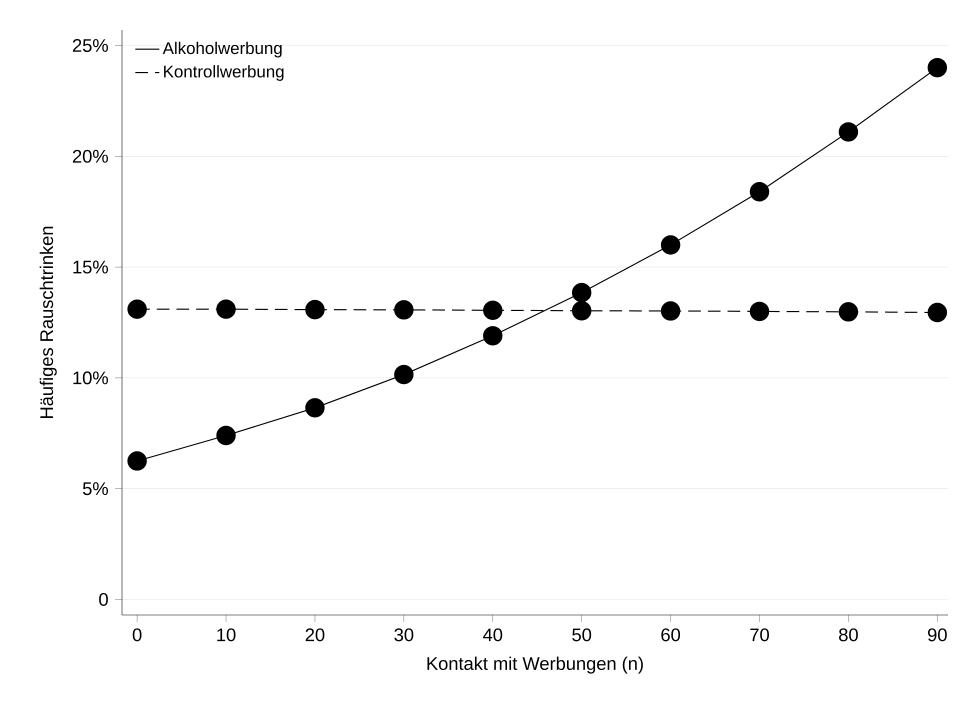 This screenshot has width=965, height=706. What do you see at coordinates (937, 635) in the screenshot?
I see `x-tick-label: 90` at bounding box center [937, 635].